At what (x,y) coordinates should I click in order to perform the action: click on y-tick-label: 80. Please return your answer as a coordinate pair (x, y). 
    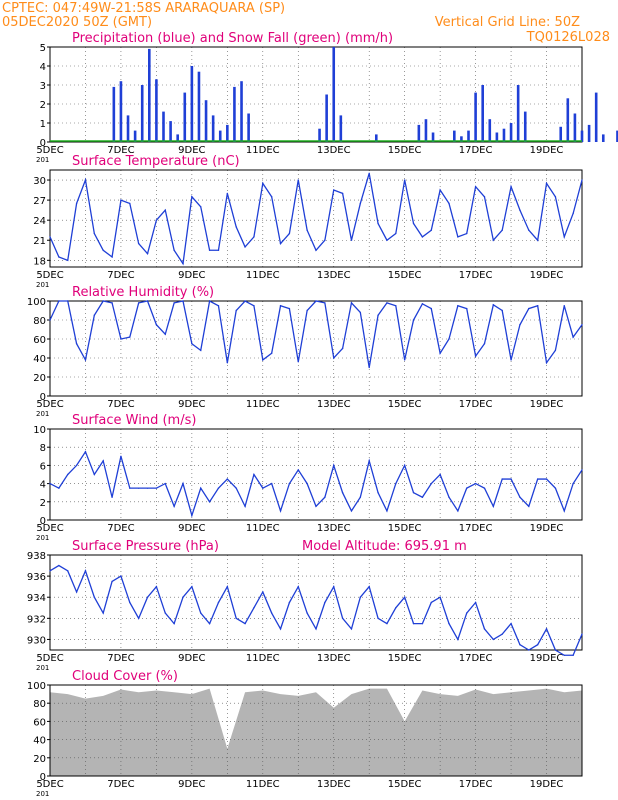
    Looking at the image, I should click on (39, 704).